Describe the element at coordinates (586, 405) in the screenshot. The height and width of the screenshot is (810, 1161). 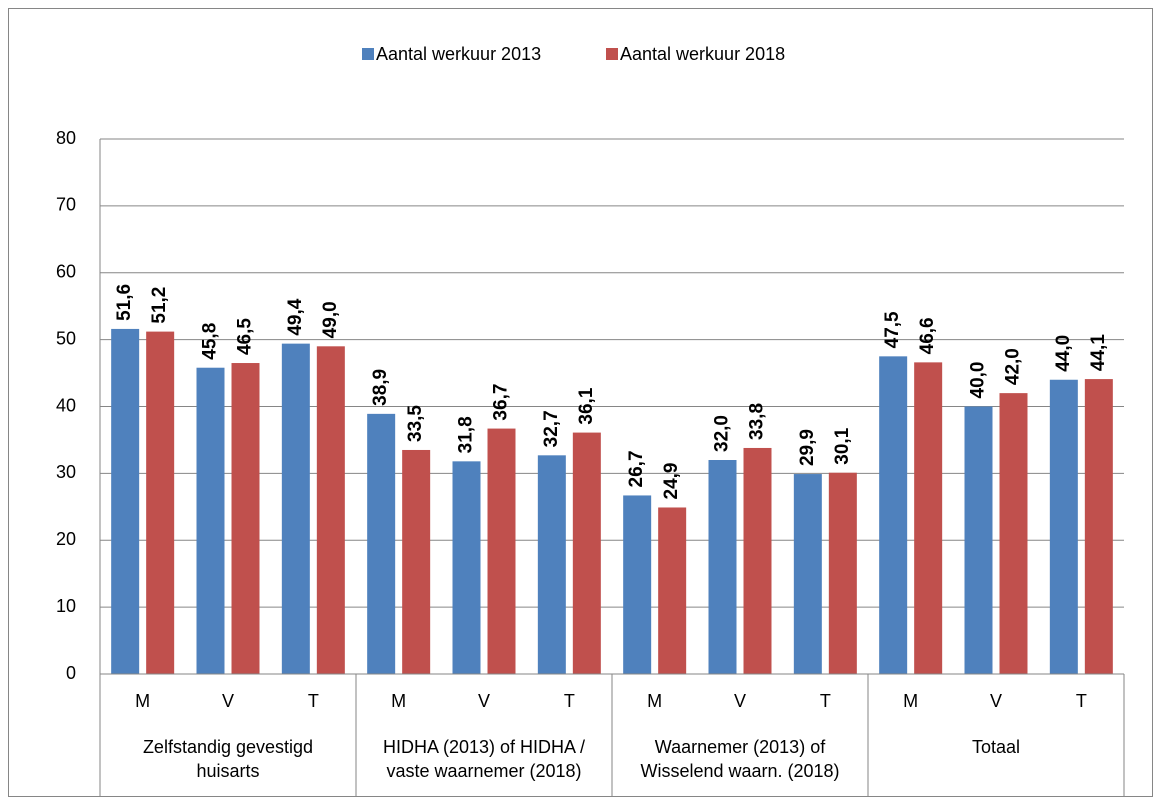
I see `value-label: 36,1` at that location.